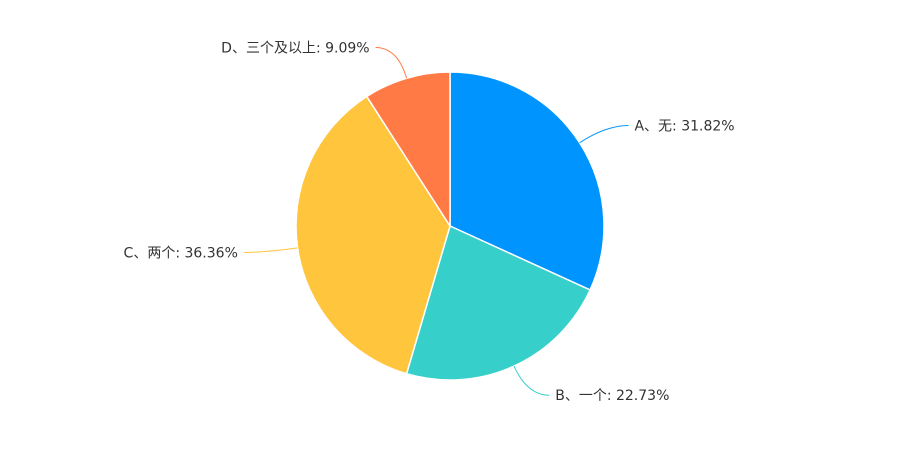 This screenshot has width=901, height=454. What do you see at coordinates (408, 150) in the screenshot?
I see `pie-slice-d` at bounding box center [408, 150].